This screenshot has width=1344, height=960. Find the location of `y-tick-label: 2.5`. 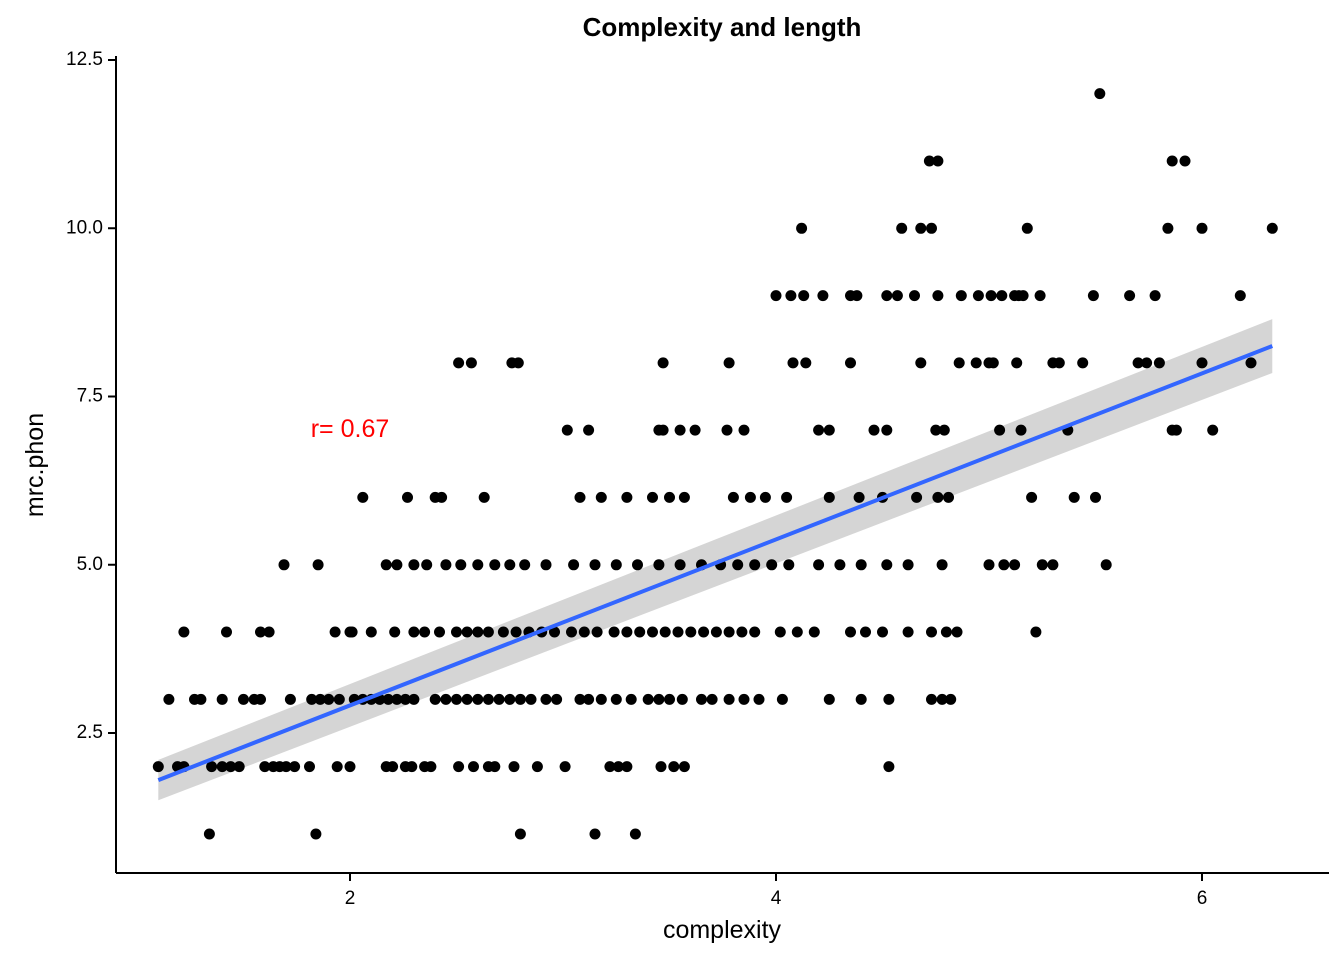

y-tick-label: 2.5 is located at coordinates (90, 732).